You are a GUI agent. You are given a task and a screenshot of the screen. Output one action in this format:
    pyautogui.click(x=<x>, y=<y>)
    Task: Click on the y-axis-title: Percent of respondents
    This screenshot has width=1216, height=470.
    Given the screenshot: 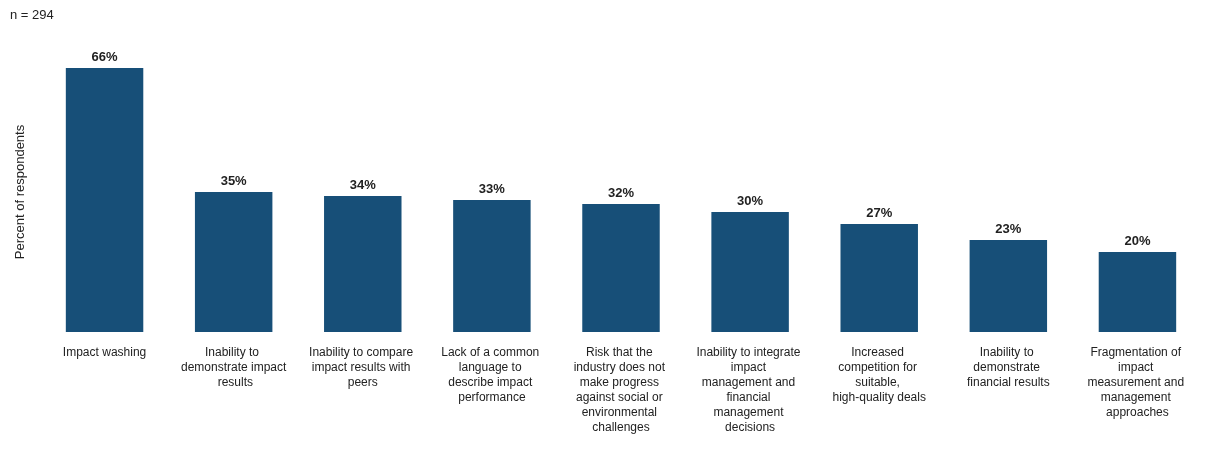 What is the action you would take?
    pyautogui.click(x=19, y=192)
    